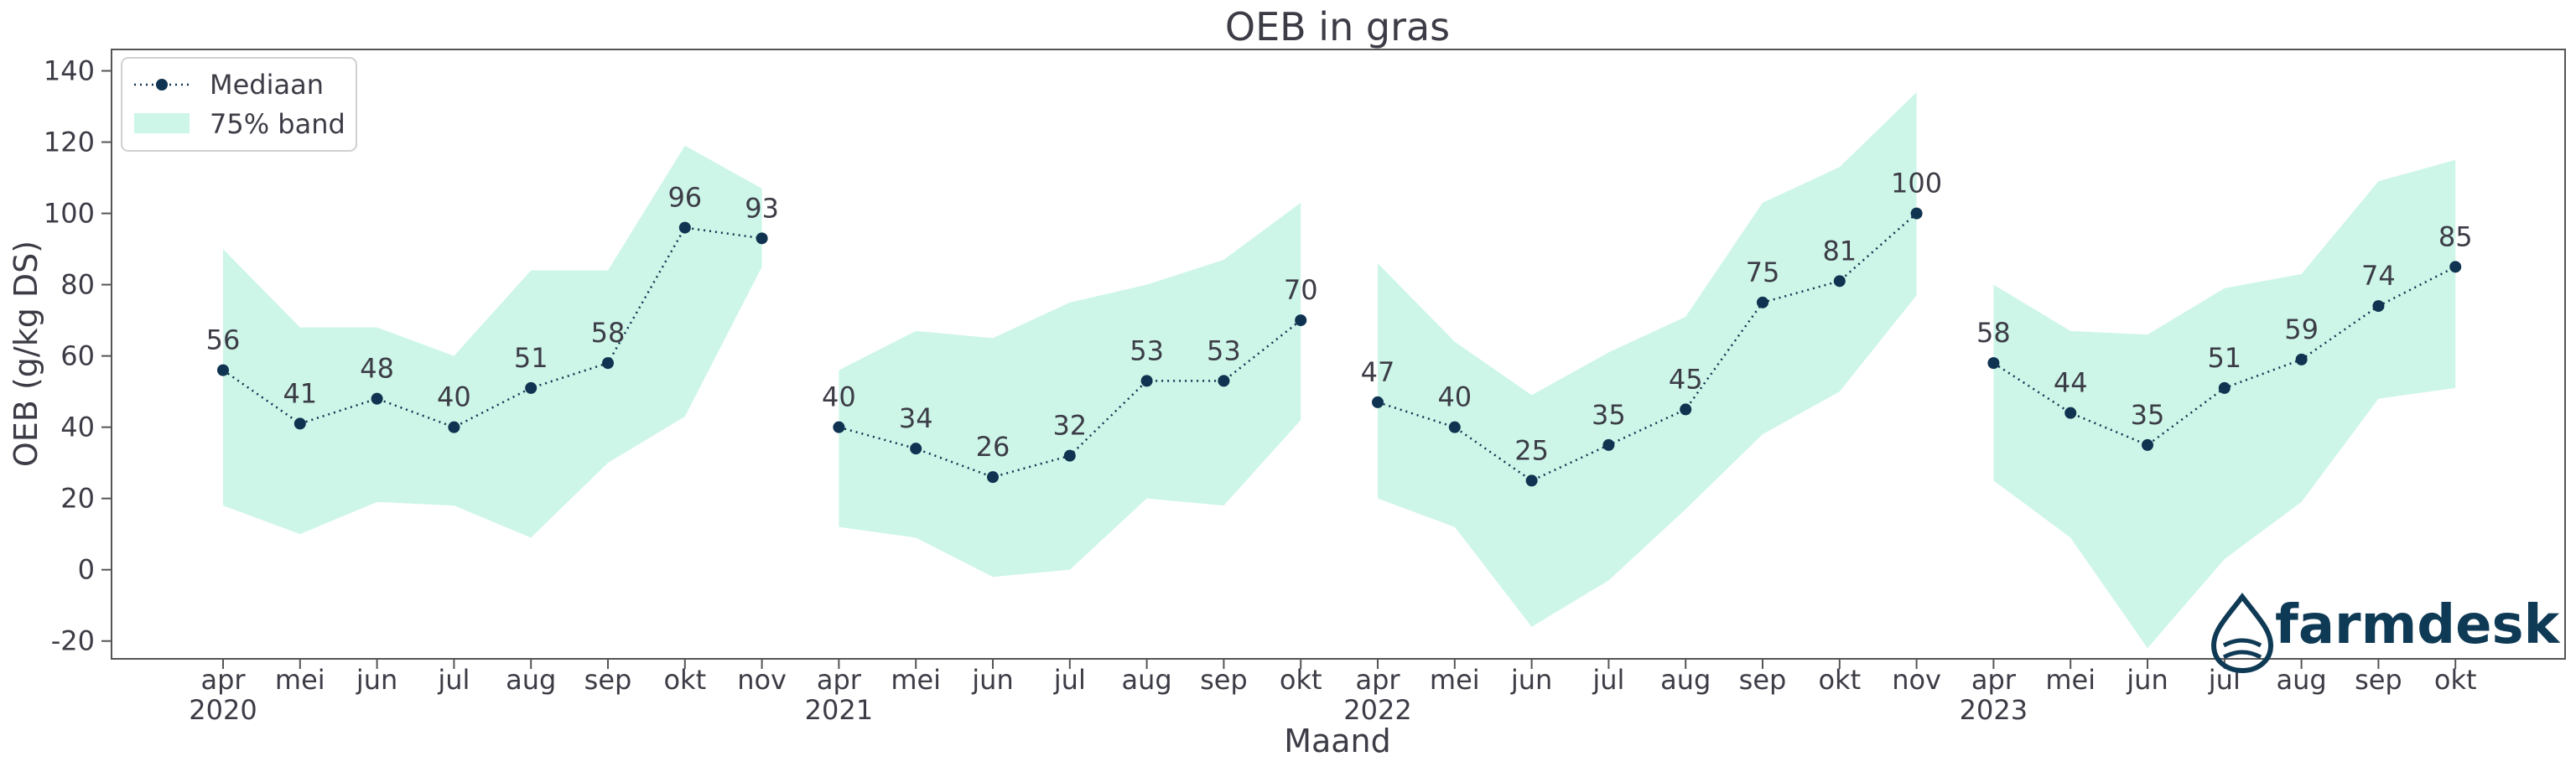 Image resolution: width=2576 pixels, height=772 pixels. What do you see at coordinates (300, 393) in the screenshot?
I see `data-label: 41` at bounding box center [300, 393].